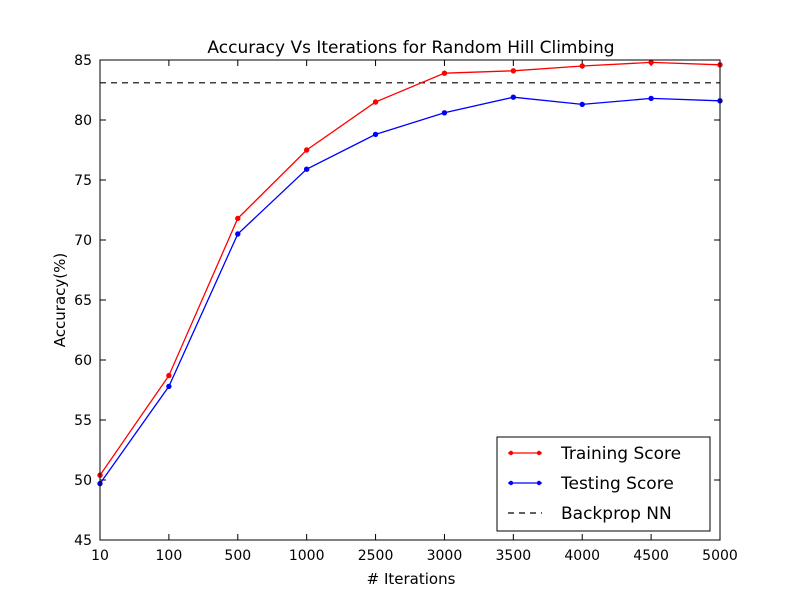 This screenshot has width=800, height=600. I want to click on y-tick-label: 55, so click(83, 421).